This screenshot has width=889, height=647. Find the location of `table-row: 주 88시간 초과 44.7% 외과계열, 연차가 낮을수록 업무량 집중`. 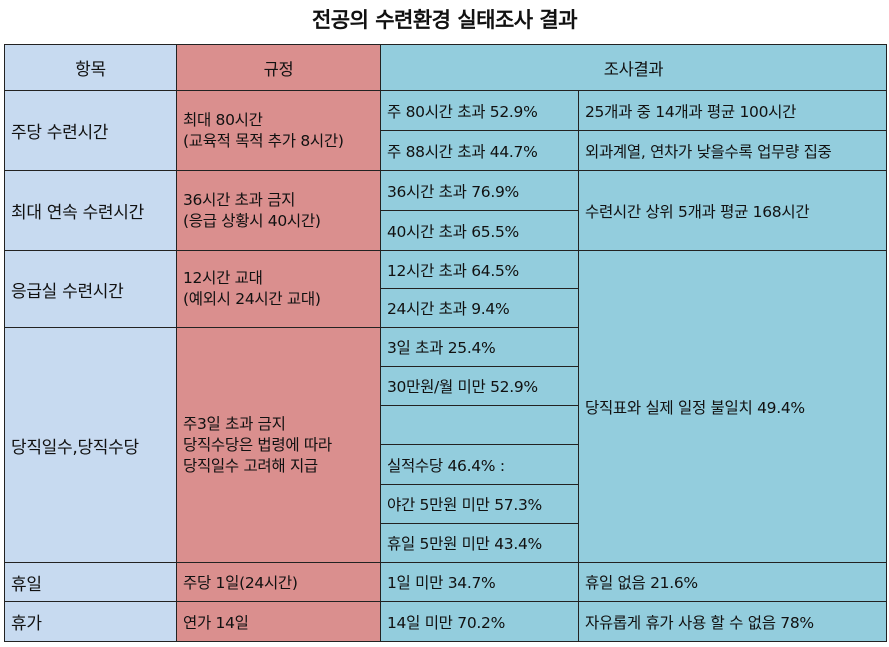

table-row: 주 88시간 초과 44.7% 외과계열, 연차가 낮을수록 업무량 집중 is located at coordinates (446, 150).